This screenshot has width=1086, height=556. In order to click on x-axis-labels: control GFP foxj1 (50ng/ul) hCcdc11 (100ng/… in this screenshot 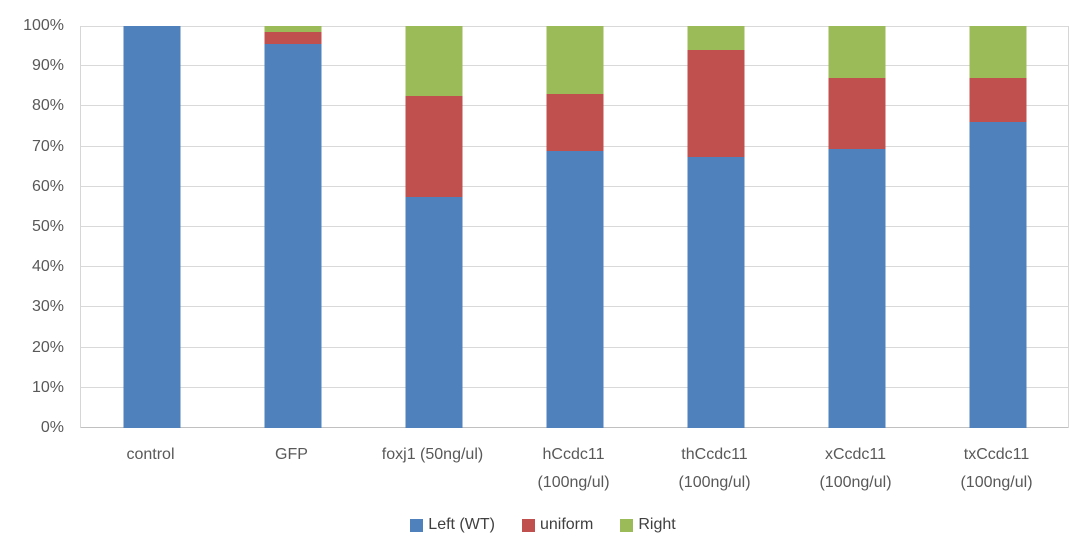, I will do `click(573, 469)`.